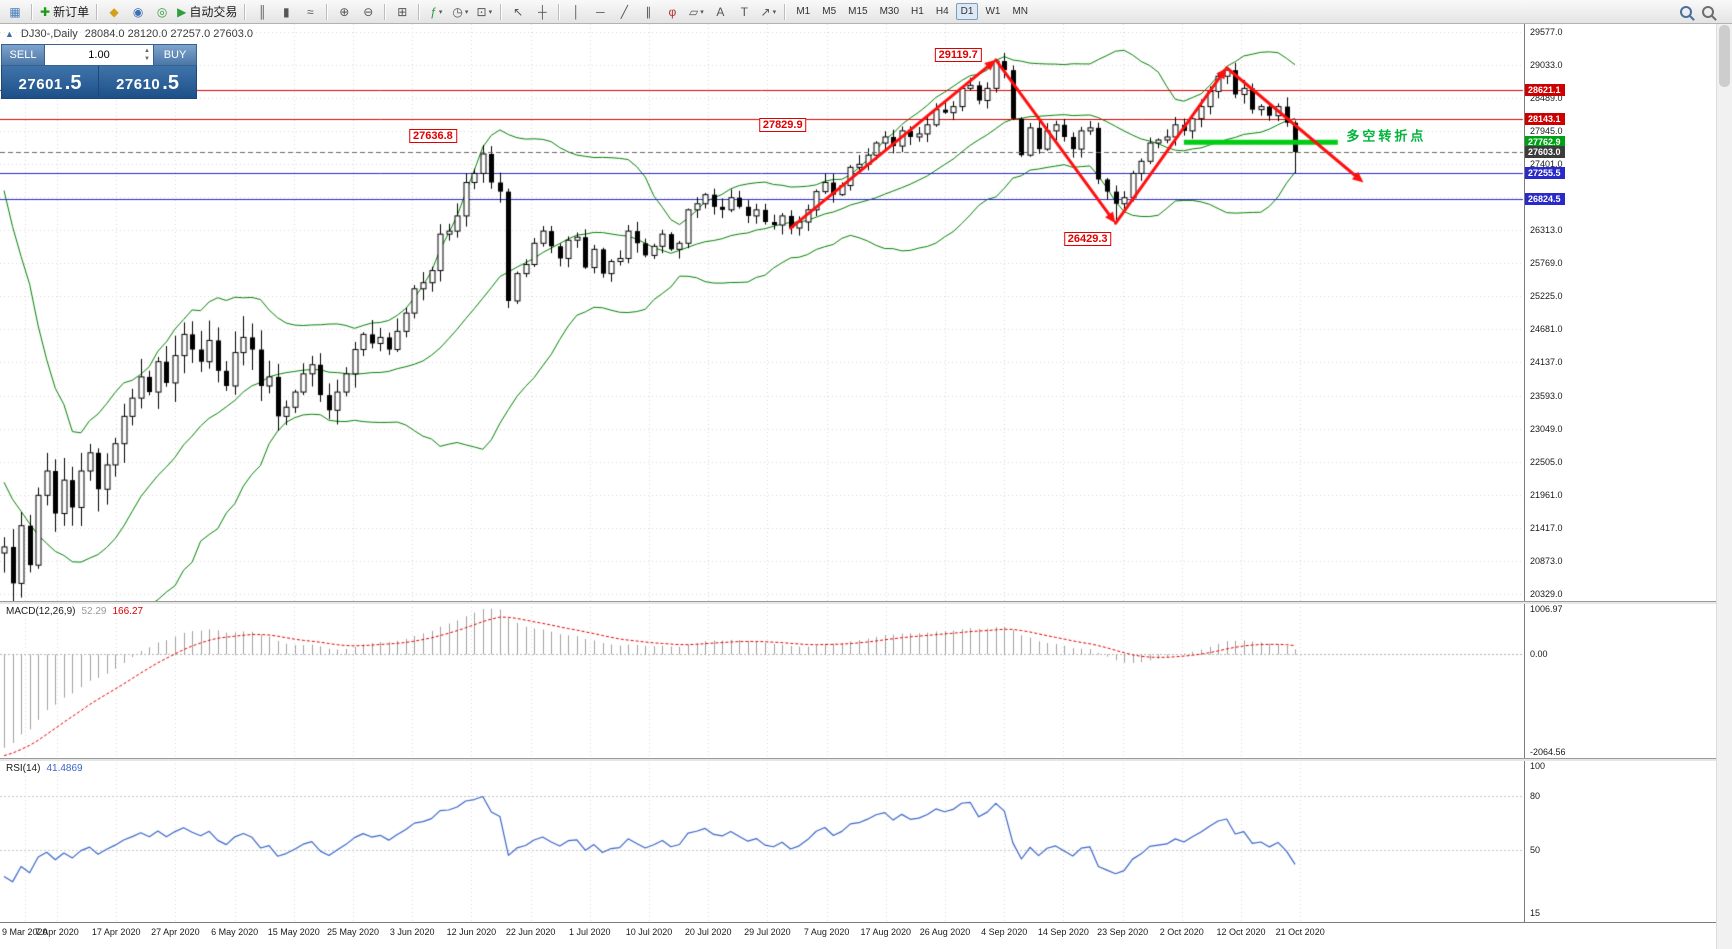  Describe the element at coordinates (1724, 486) in the screenshot. I see `vertical-scrollbar` at that location.